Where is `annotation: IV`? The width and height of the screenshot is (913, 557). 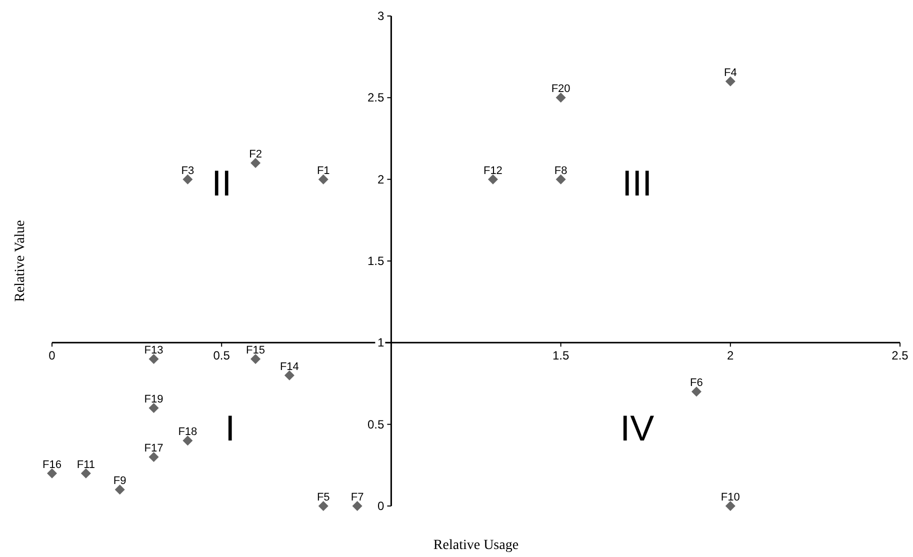
annotation: IV is located at coordinates (637, 428).